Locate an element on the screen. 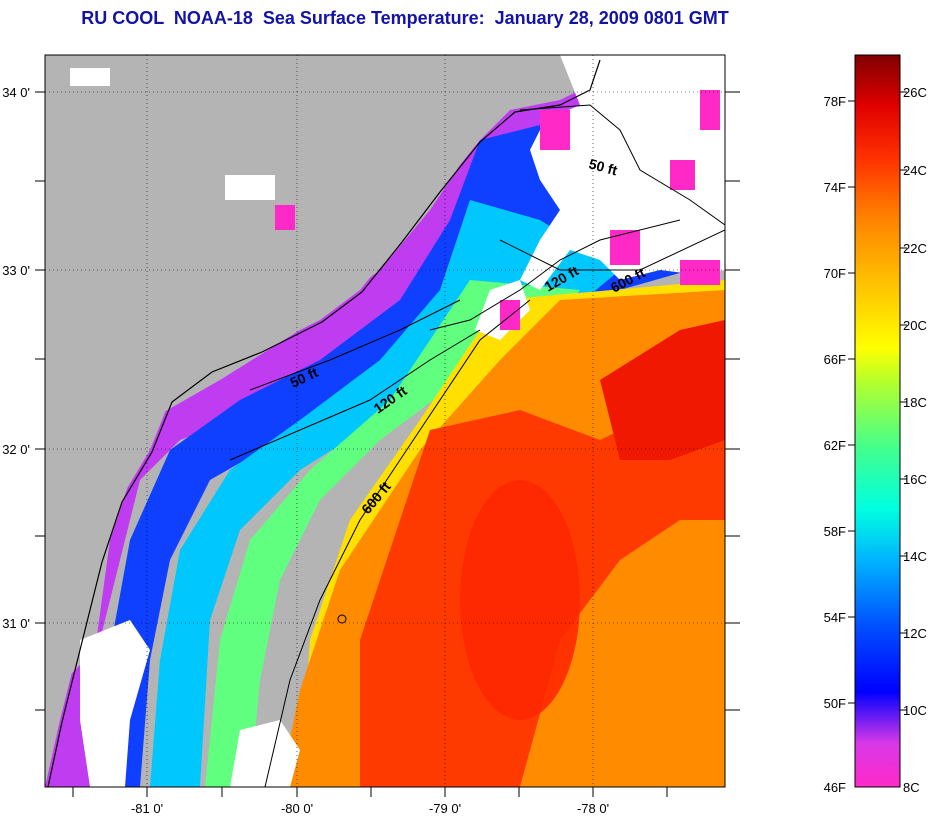 This screenshot has width=928, height=817. contour-label-50ft-north: 50 ft is located at coordinates (603, 166).